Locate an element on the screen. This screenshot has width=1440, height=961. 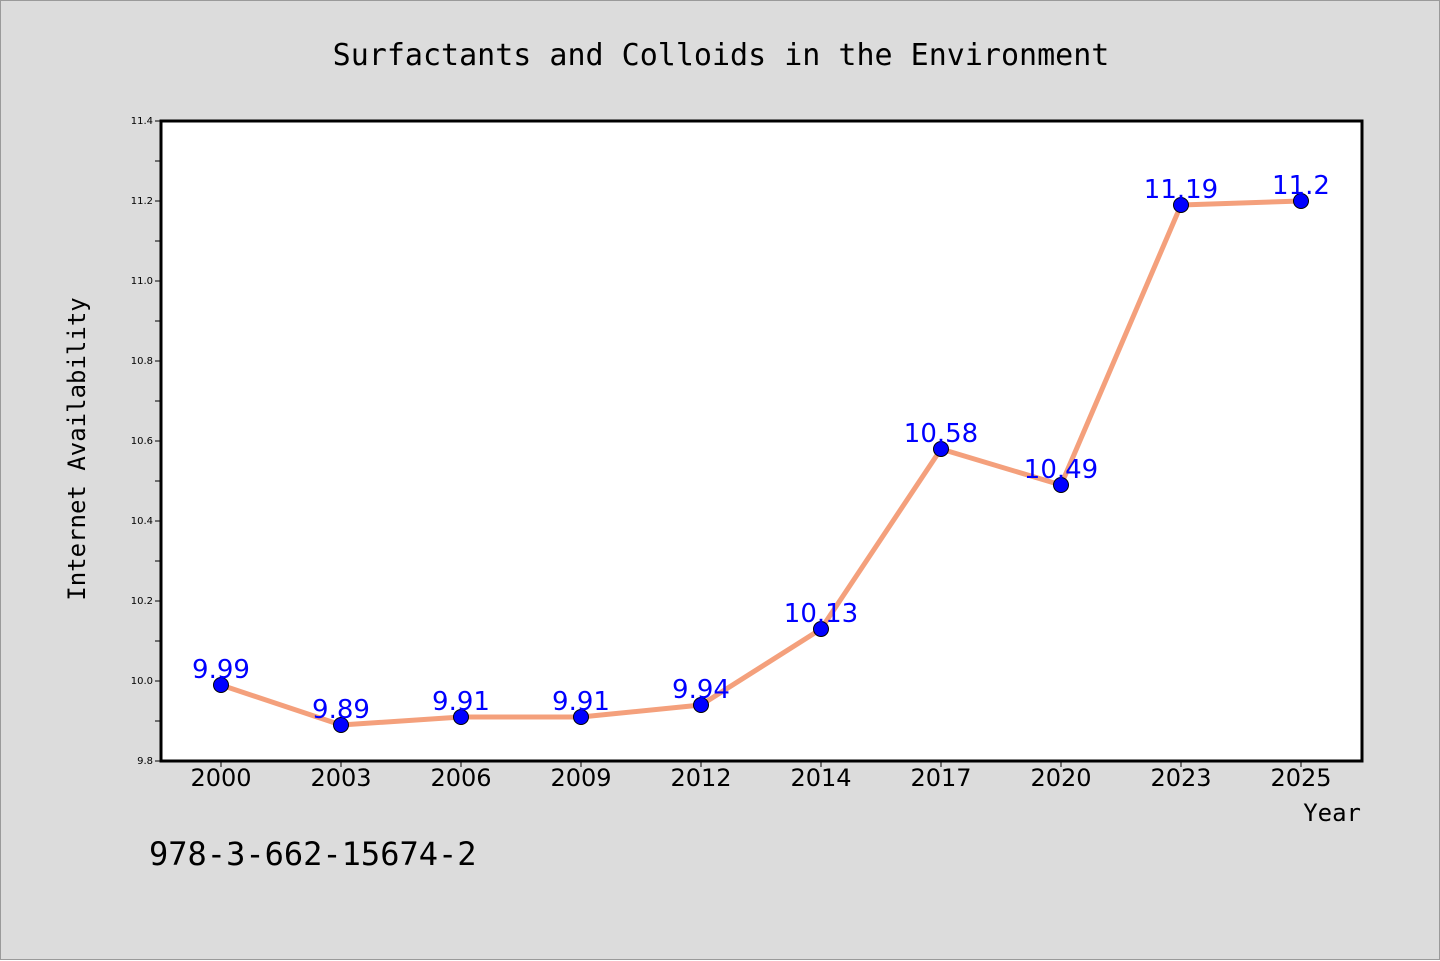
x-axis-label: Year is located at coordinates (1332, 813).